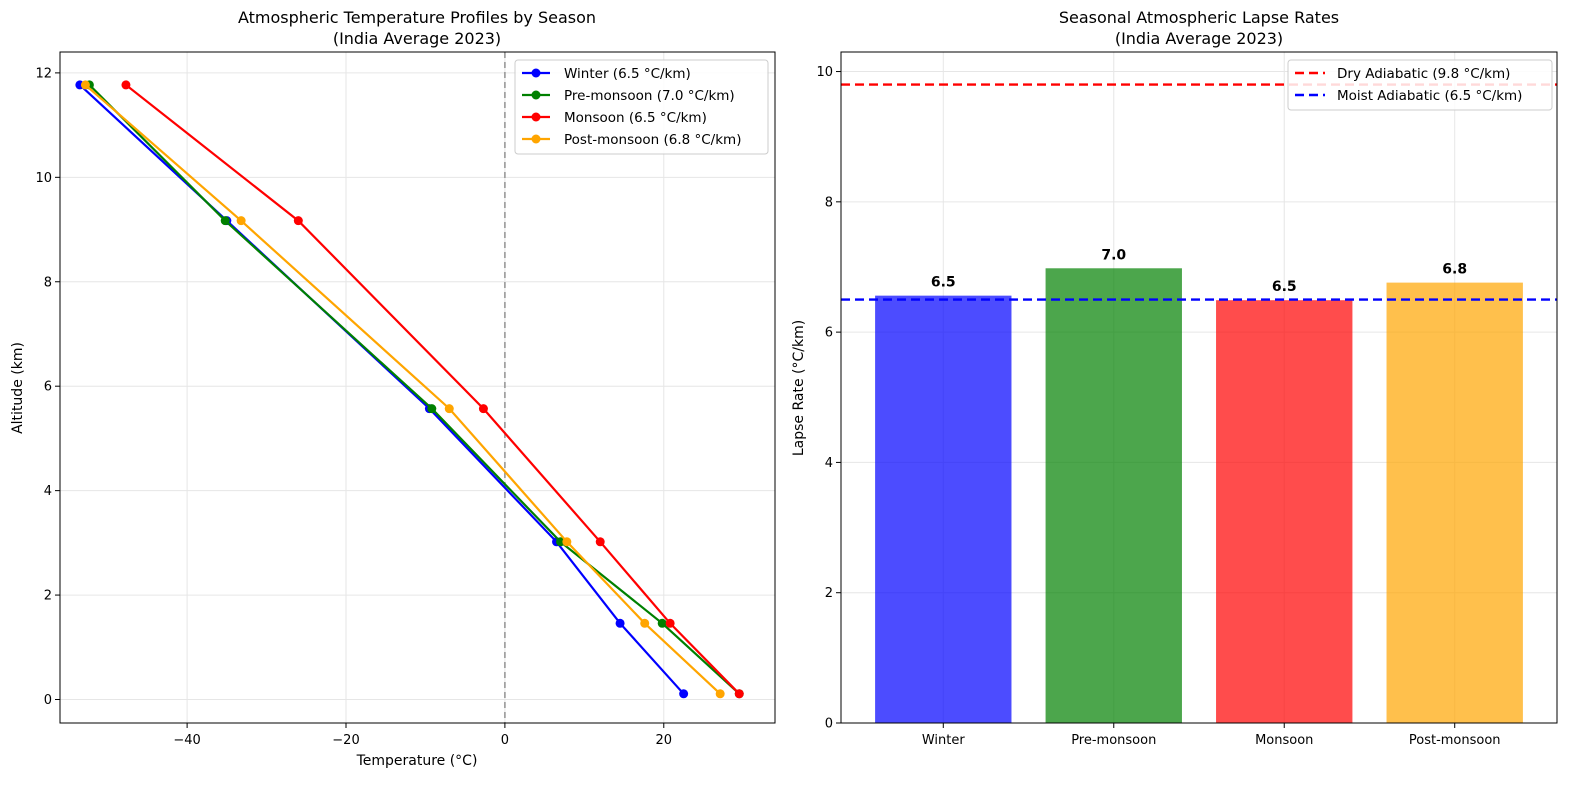 The image size is (1587, 787). I want to click on chart1-y-tick-label: 0, so click(48, 700).